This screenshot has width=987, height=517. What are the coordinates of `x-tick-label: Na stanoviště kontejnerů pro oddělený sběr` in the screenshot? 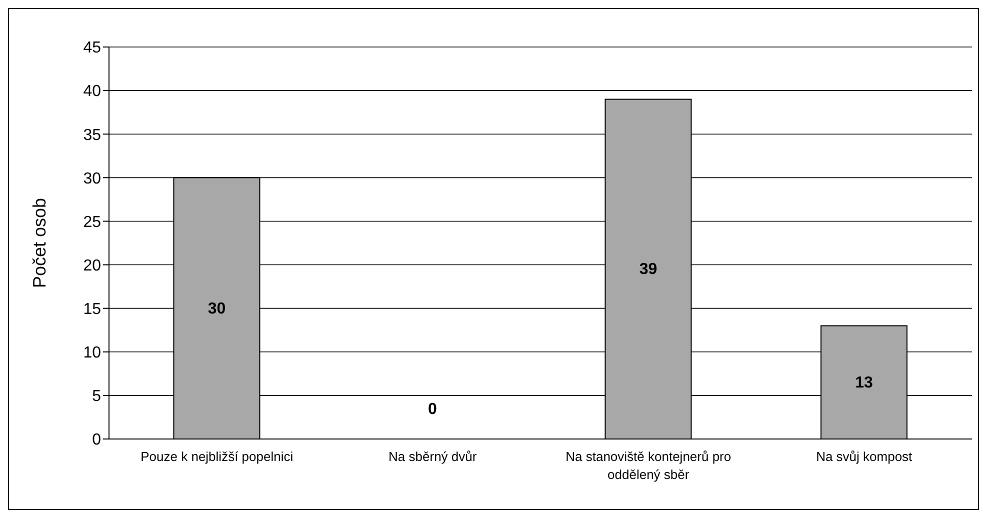 It's located at (649, 465).